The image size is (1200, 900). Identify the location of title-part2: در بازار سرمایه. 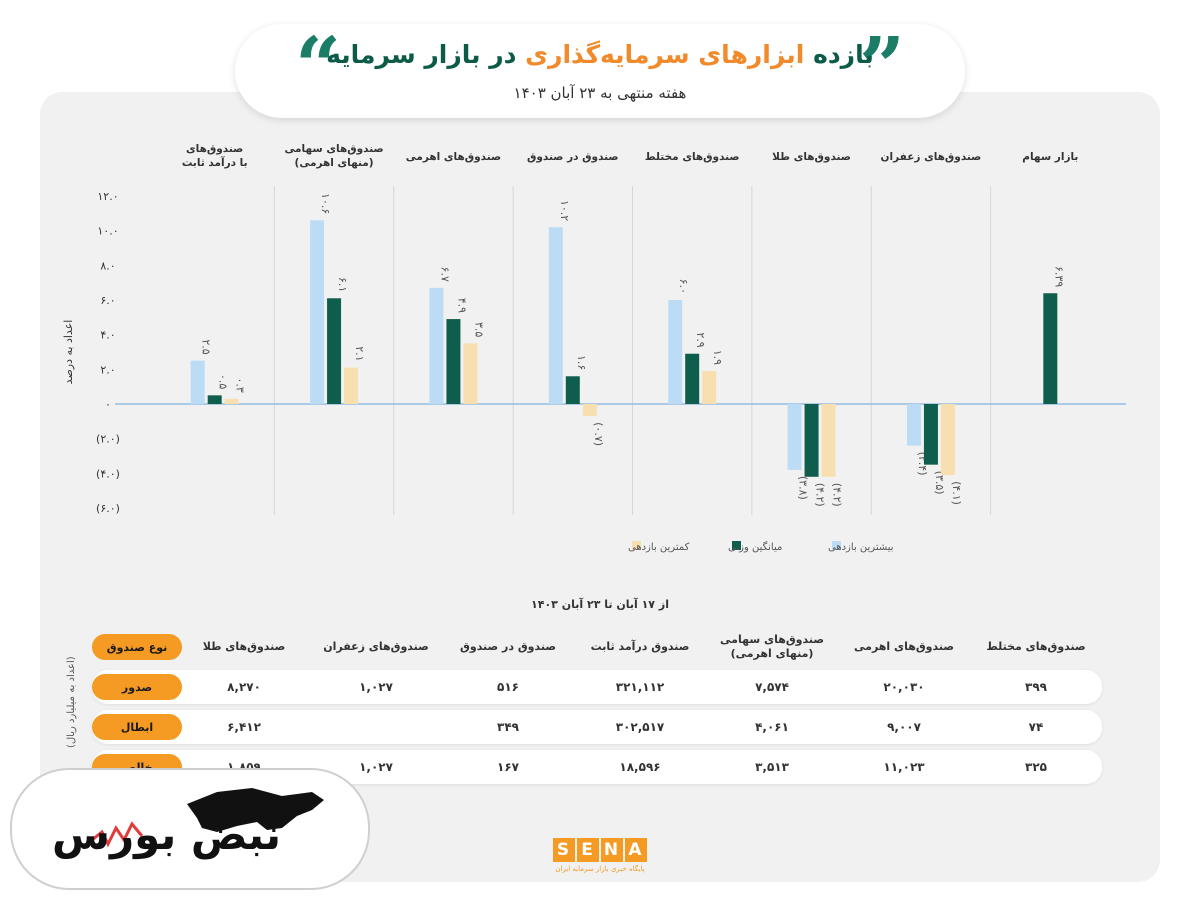
(421, 54).